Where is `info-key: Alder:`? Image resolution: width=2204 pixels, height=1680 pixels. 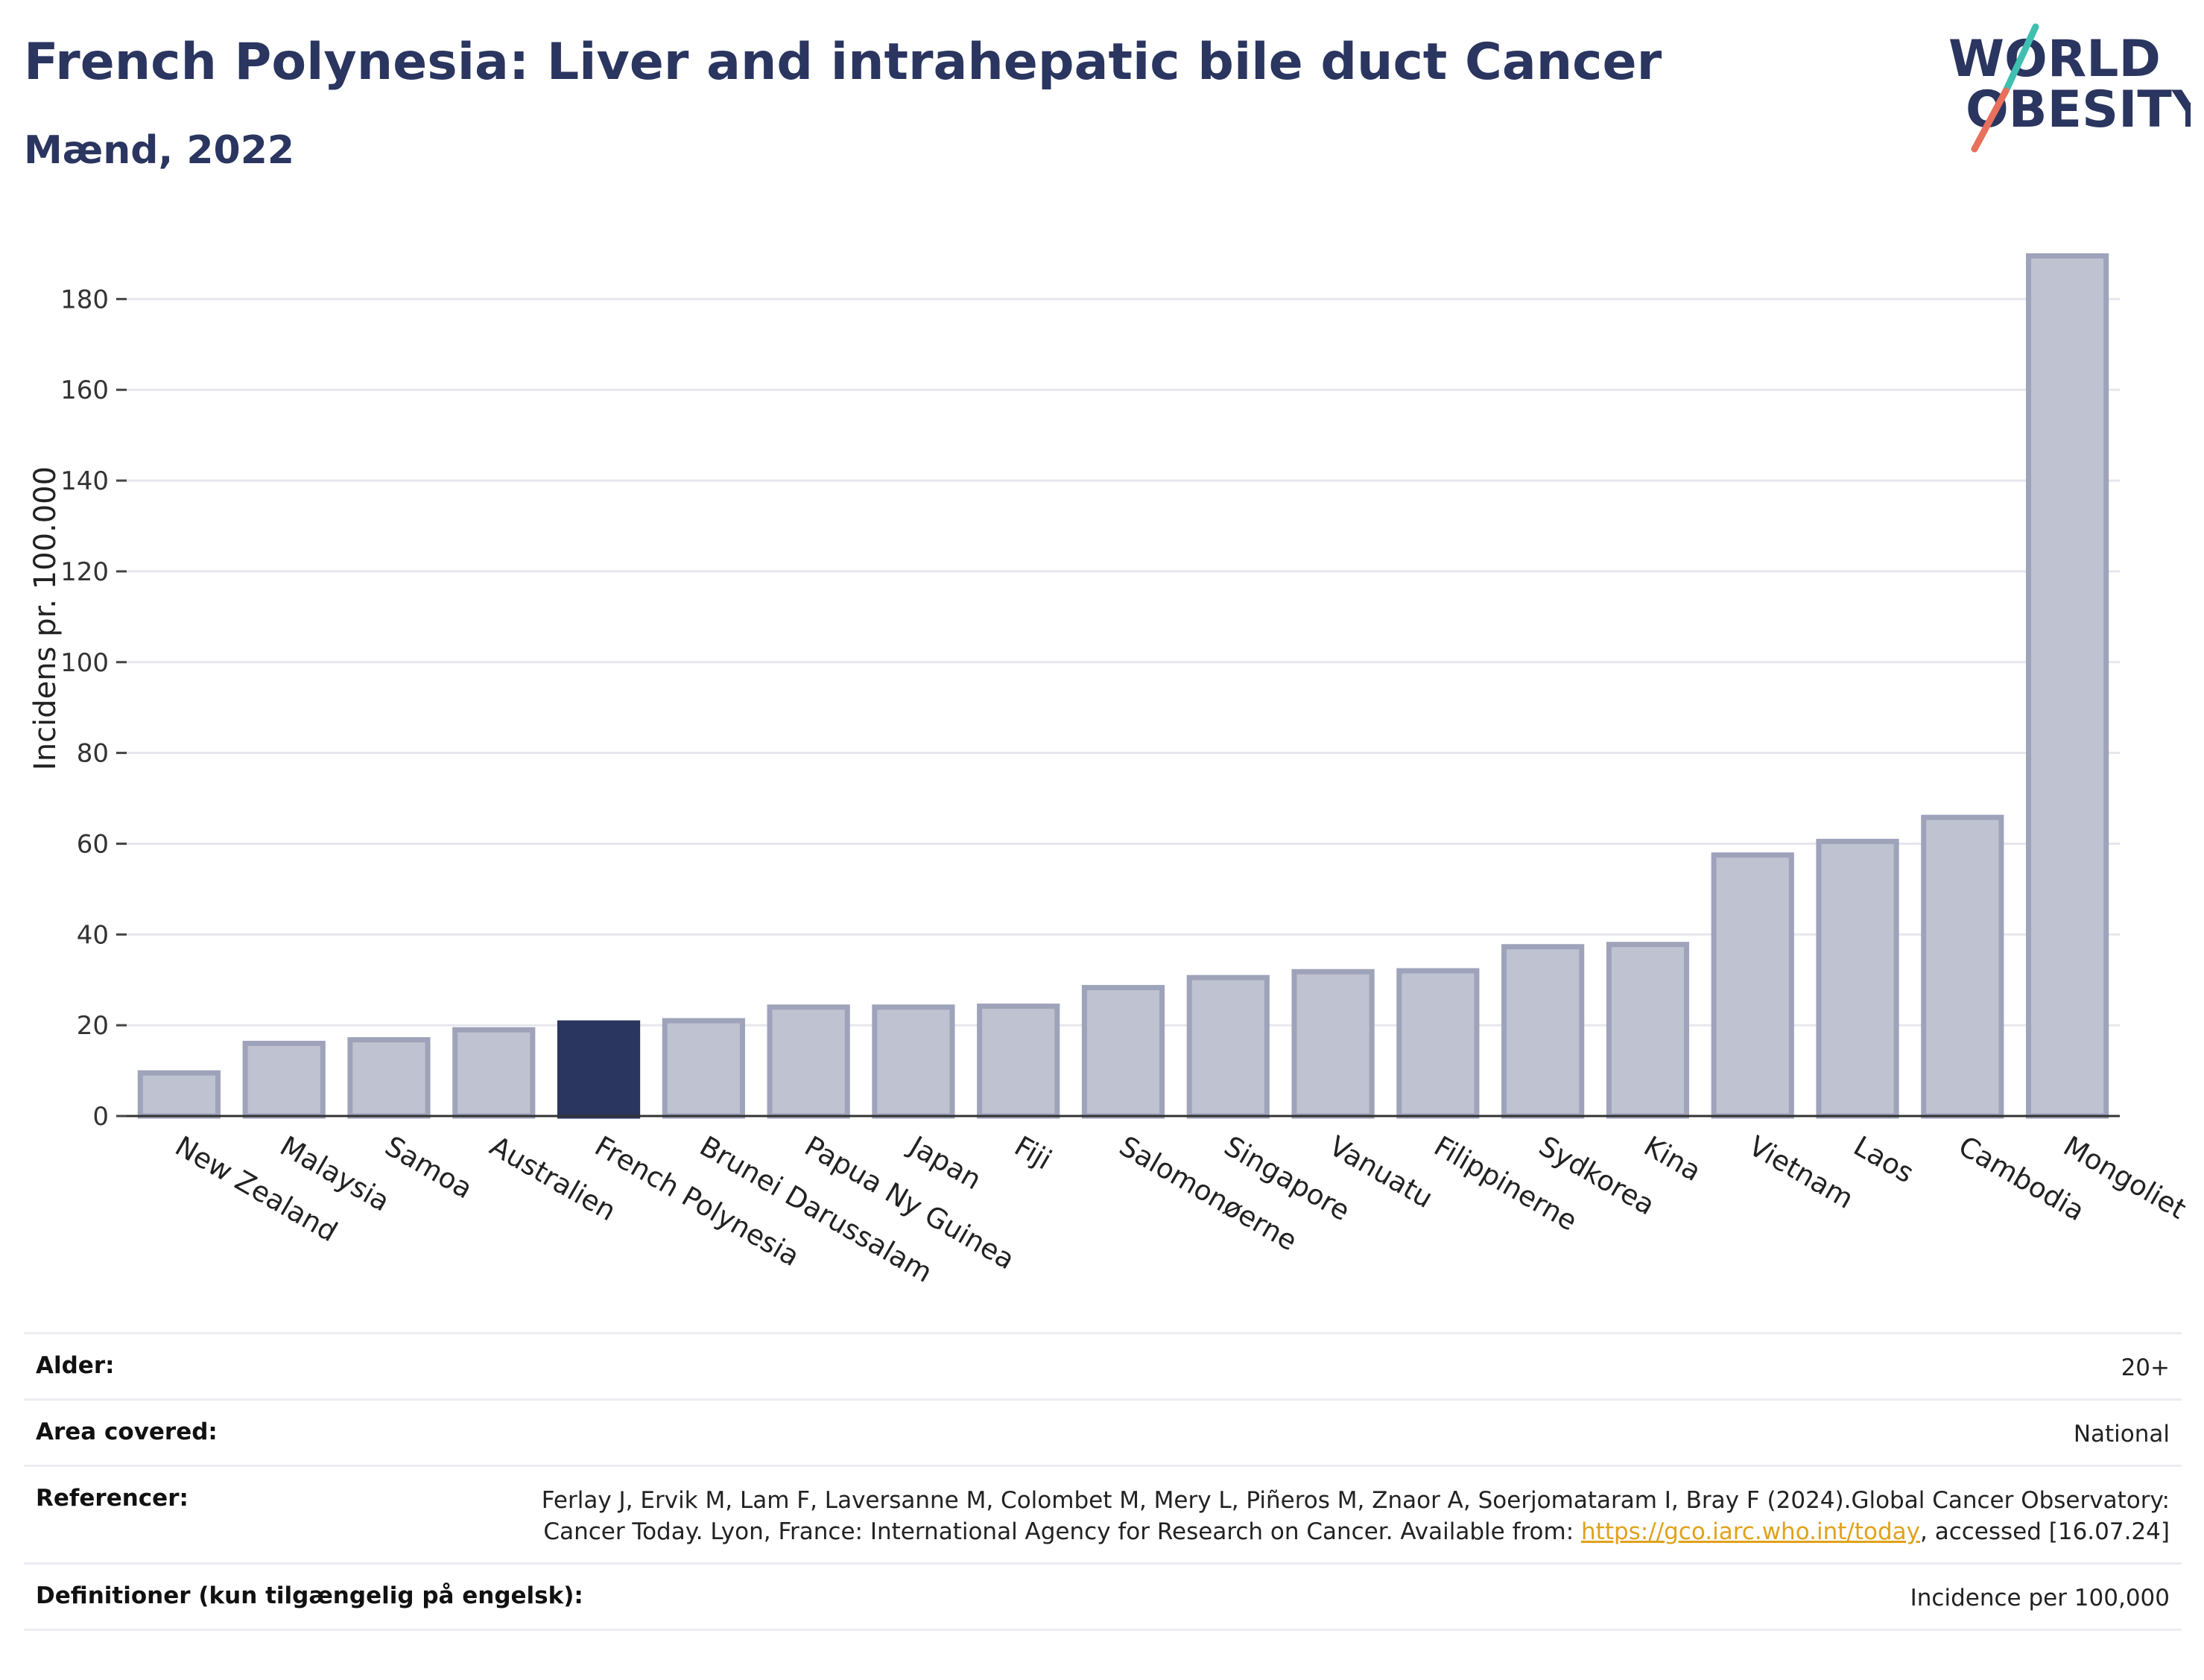
info-key: Alder: is located at coordinates (75, 1365).